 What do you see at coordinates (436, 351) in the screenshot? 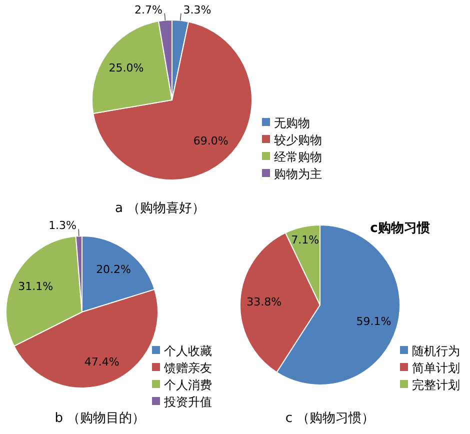
I see `legend-label: 随机行为` at bounding box center [436, 351].